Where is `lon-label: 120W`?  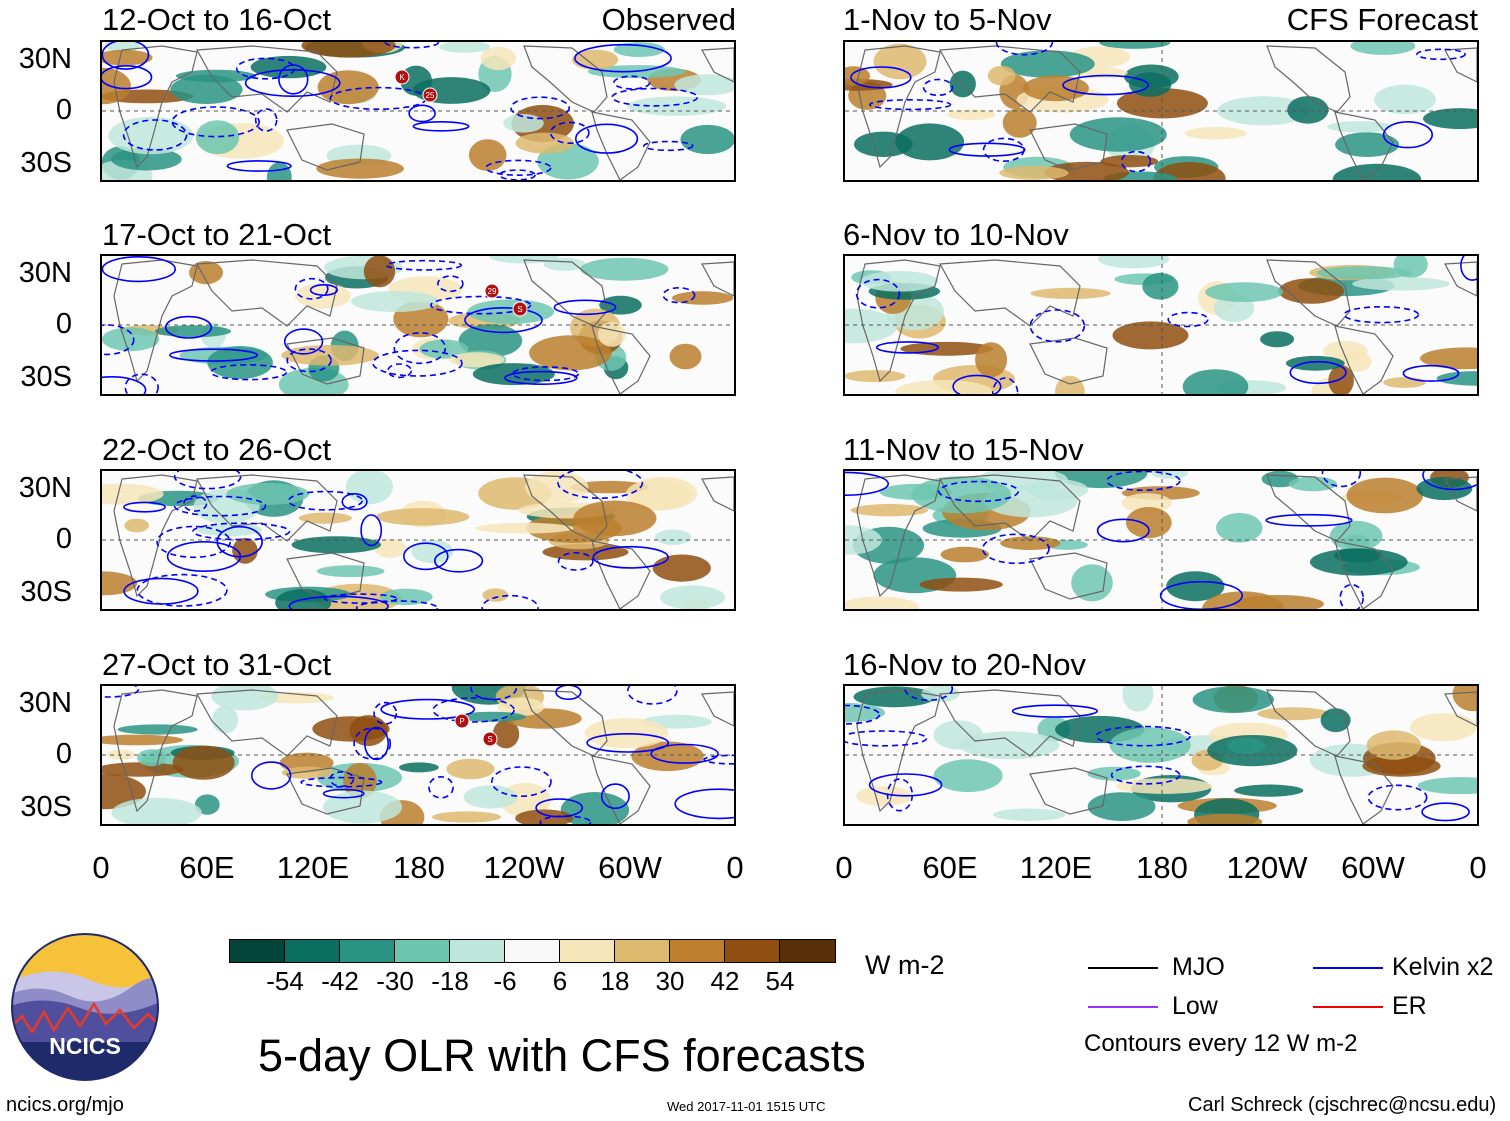 lon-label: 120W is located at coordinates (524, 867).